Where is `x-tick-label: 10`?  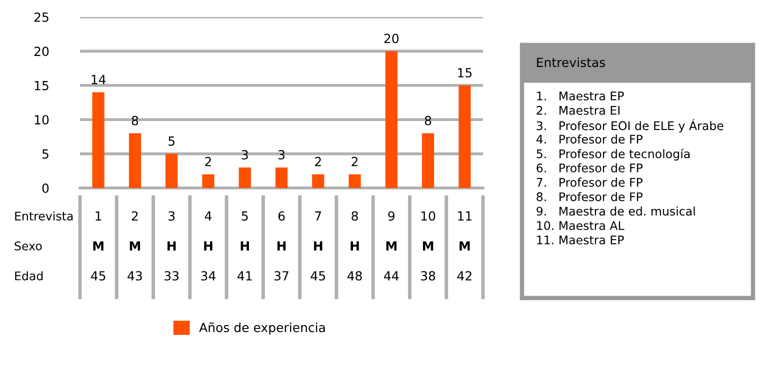
x-tick-label: 10 is located at coordinates (428, 216).